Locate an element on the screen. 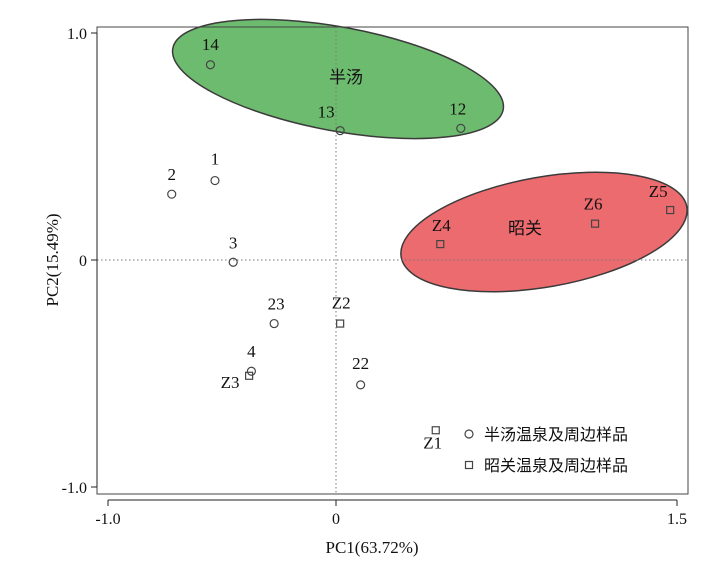 The height and width of the screenshot is (569, 715). point-label-12: 12 is located at coordinates (457, 108).